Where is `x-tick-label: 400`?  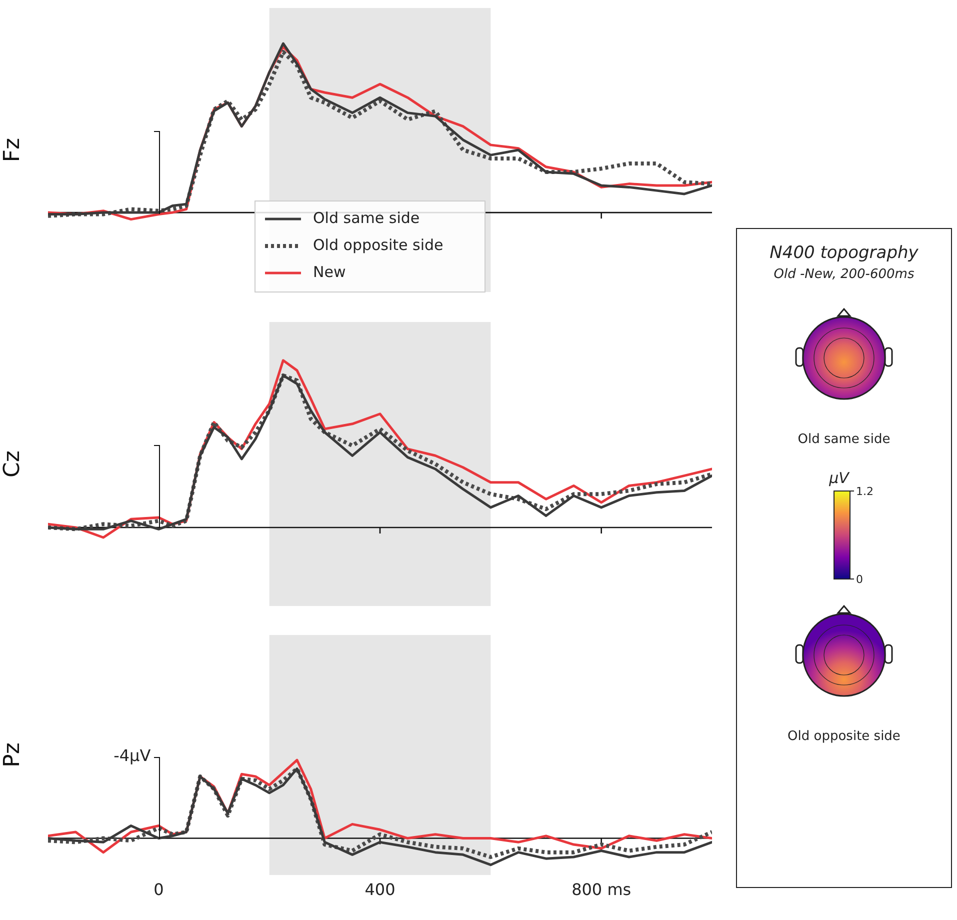
x-tick-label: 400 is located at coordinates (380, 889).